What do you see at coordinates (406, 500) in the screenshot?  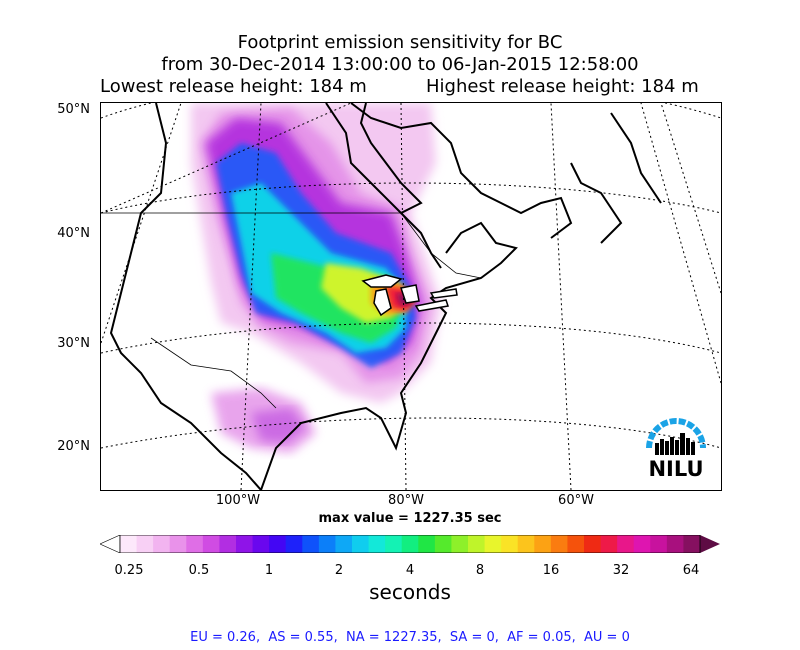 I see `lon-label-80w: 80°W` at bounding box center [406, 500].